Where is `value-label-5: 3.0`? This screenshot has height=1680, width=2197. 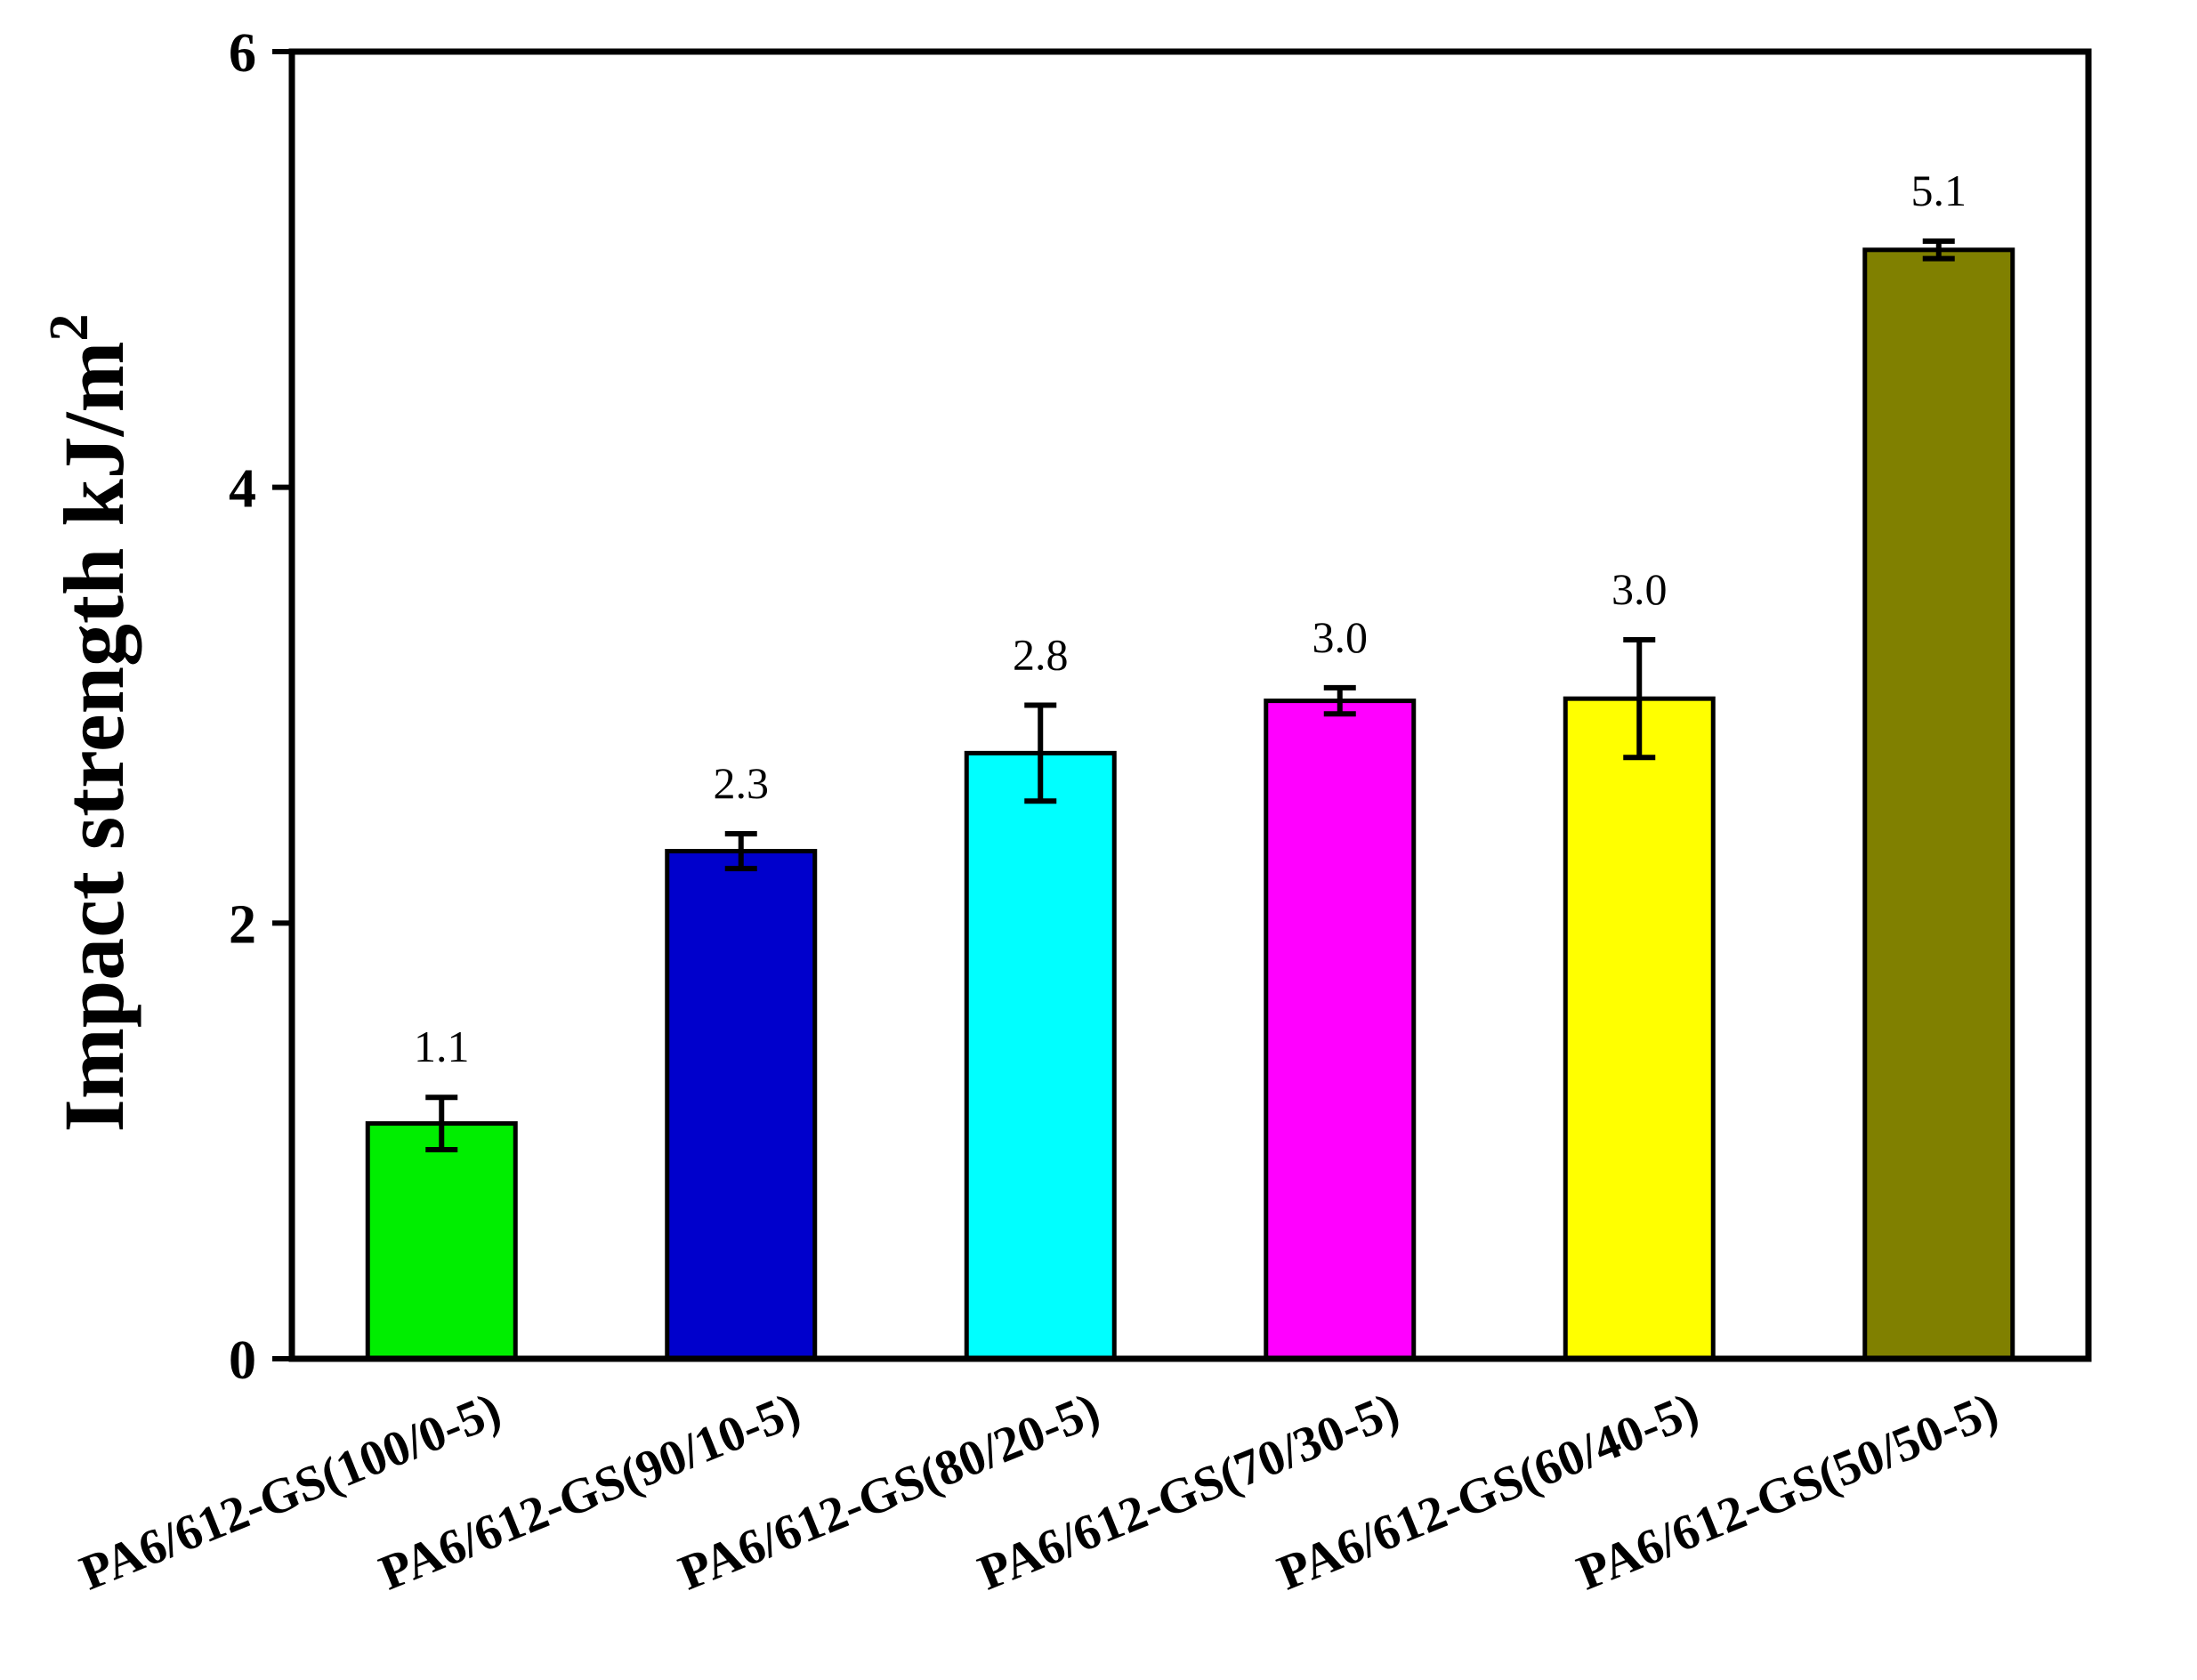
value-label-5: 3.0 is located at coordinates (1639, 589).